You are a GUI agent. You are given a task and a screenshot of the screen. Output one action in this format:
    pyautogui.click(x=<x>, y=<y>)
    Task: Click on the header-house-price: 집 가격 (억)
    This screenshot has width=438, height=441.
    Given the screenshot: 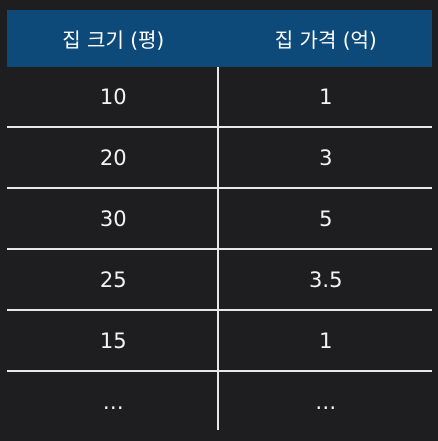 What is the action you would take?
    pyautogui.click(x=325, y=40)
    